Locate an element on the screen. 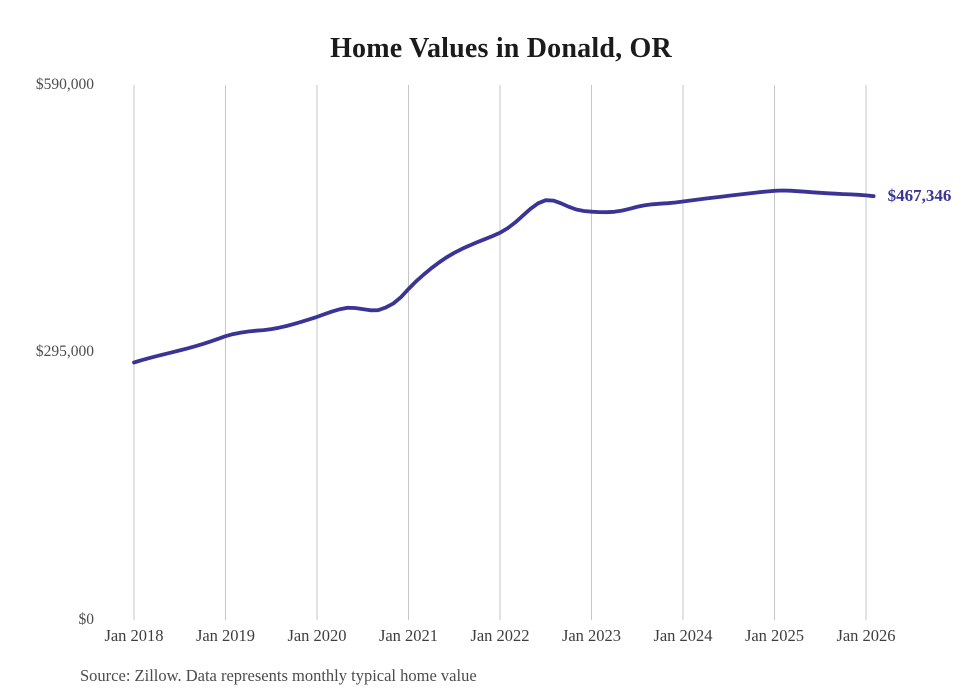 Image resolution: width=980 pixels, height=699 pixels. x-axis-tick-label: Jan 2018 is located at coordinates (134, 635).